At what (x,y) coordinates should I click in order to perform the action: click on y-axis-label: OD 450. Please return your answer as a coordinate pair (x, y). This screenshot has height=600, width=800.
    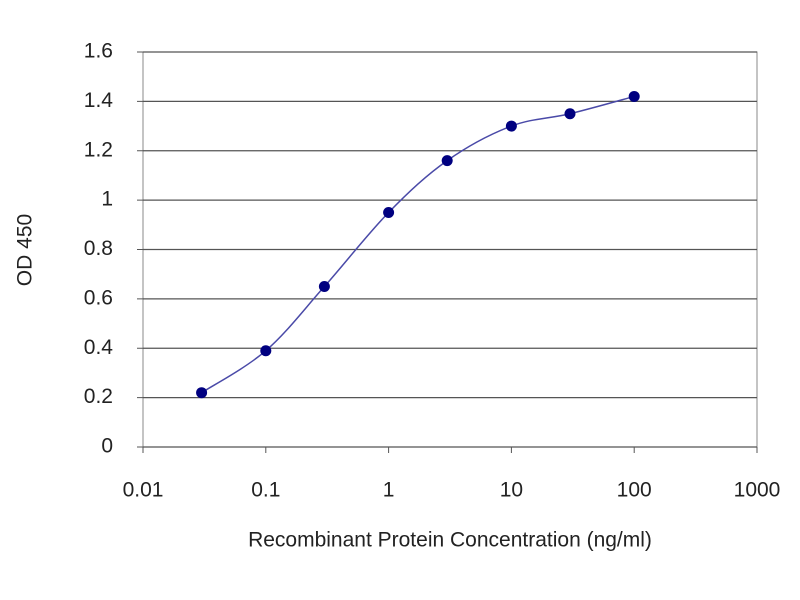
    Looking at the image, I should click on (25, 250).